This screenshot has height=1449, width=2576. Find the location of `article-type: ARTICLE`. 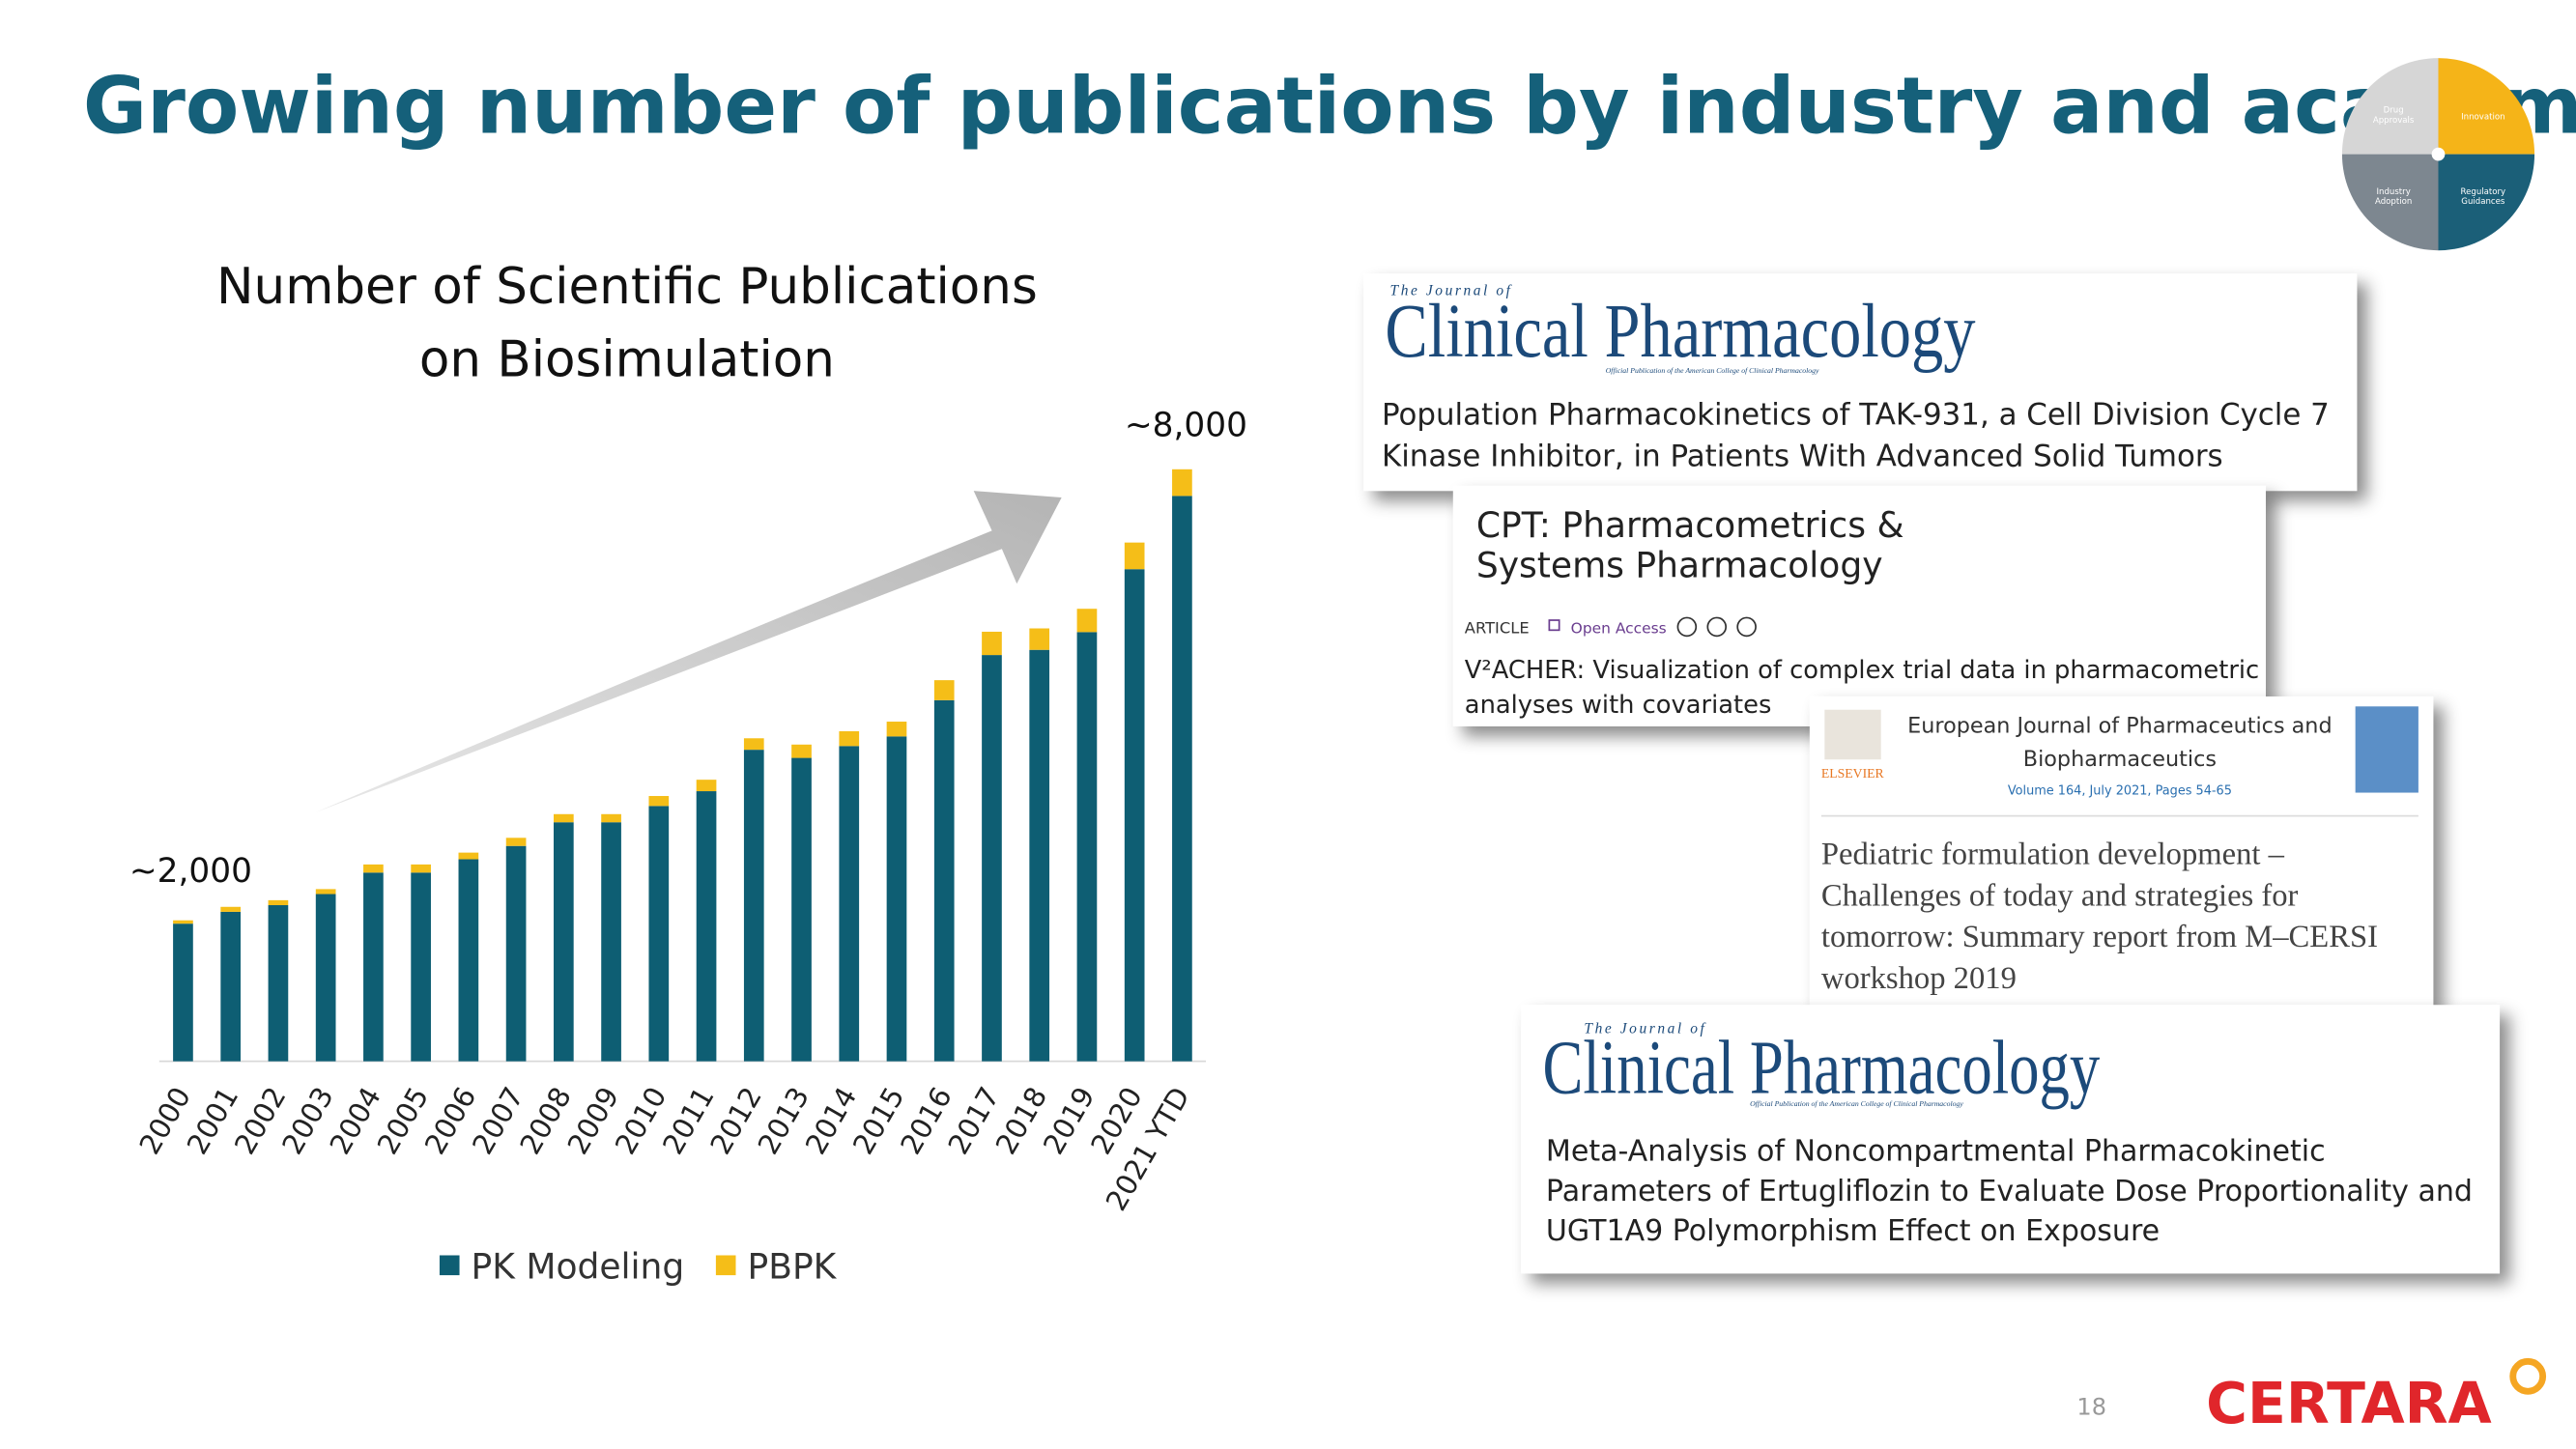

article-type: ARTICLE is located at coordinates (1498, 628).